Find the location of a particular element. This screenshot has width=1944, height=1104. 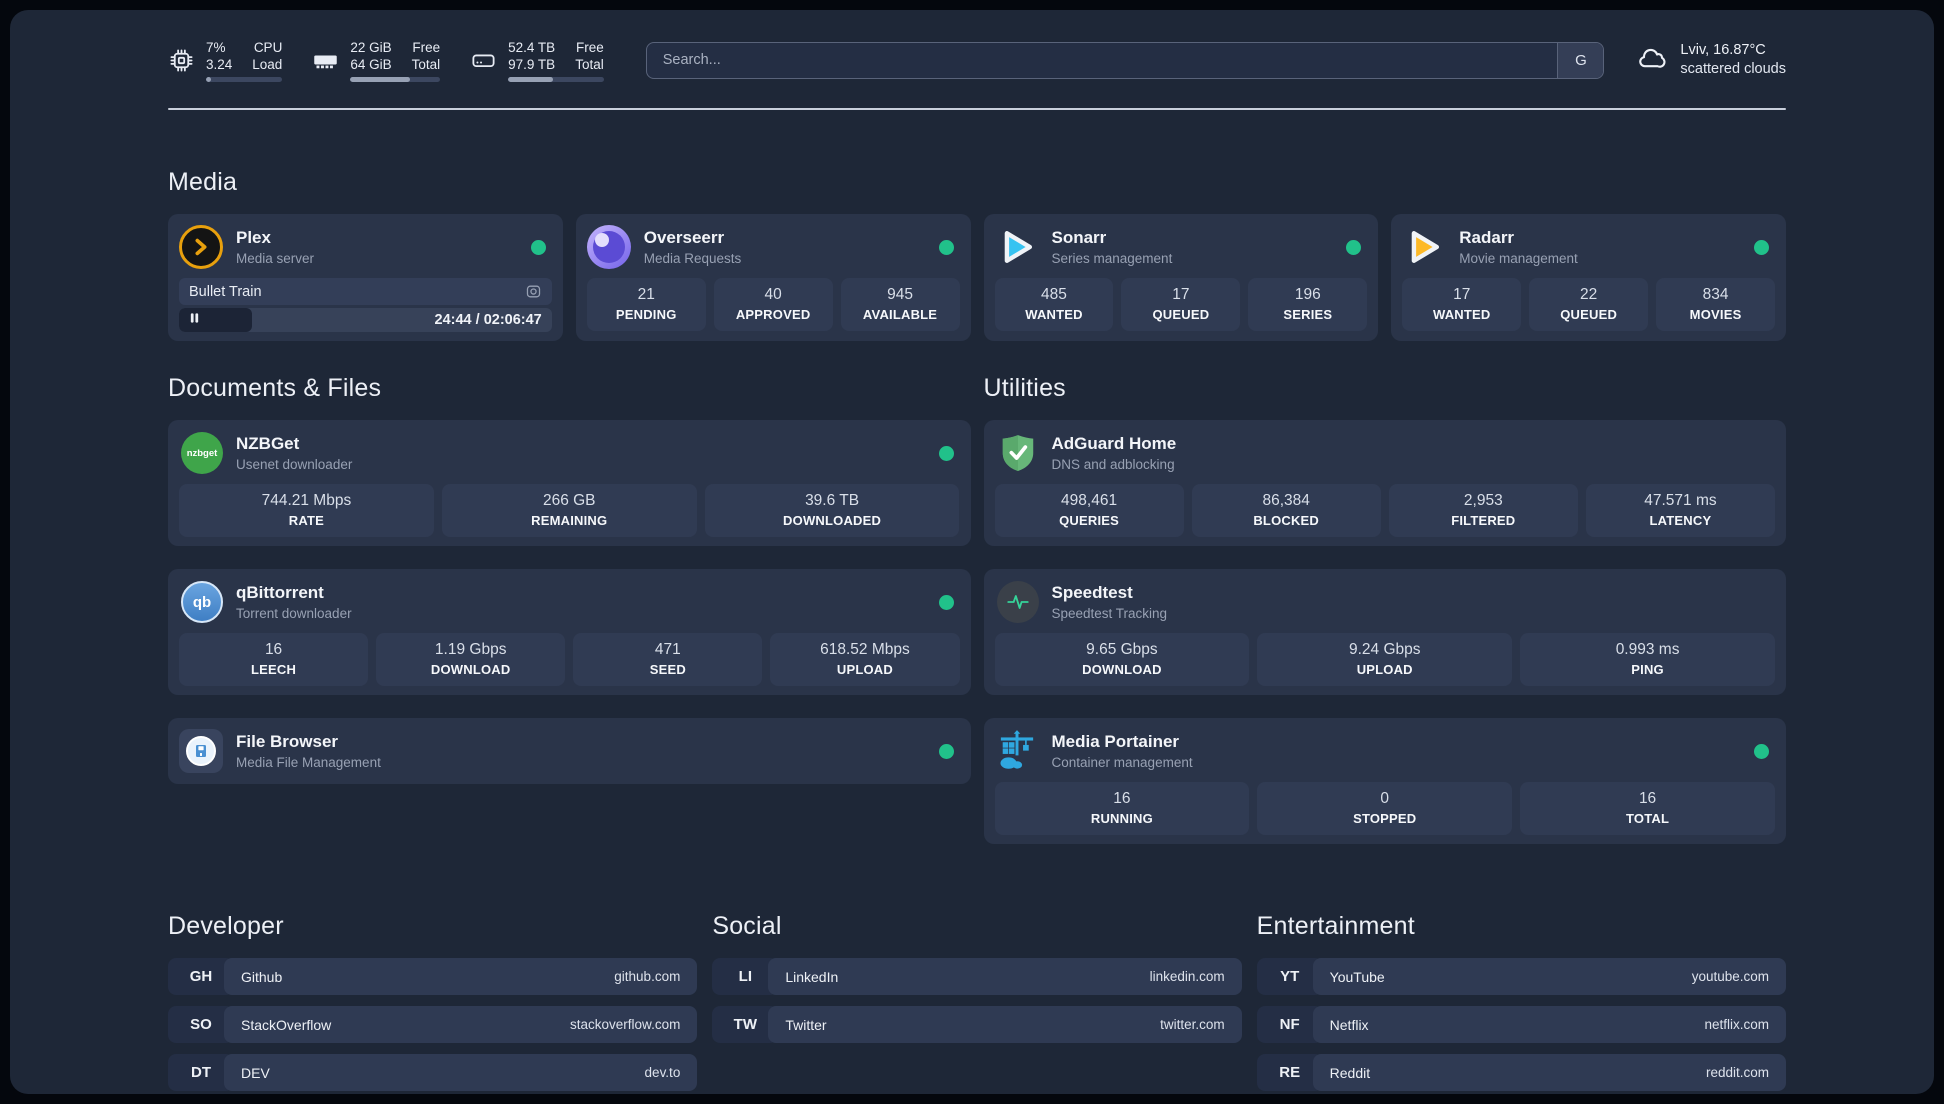

app-description: Torrent downloader is located at coordinates (294, 613).